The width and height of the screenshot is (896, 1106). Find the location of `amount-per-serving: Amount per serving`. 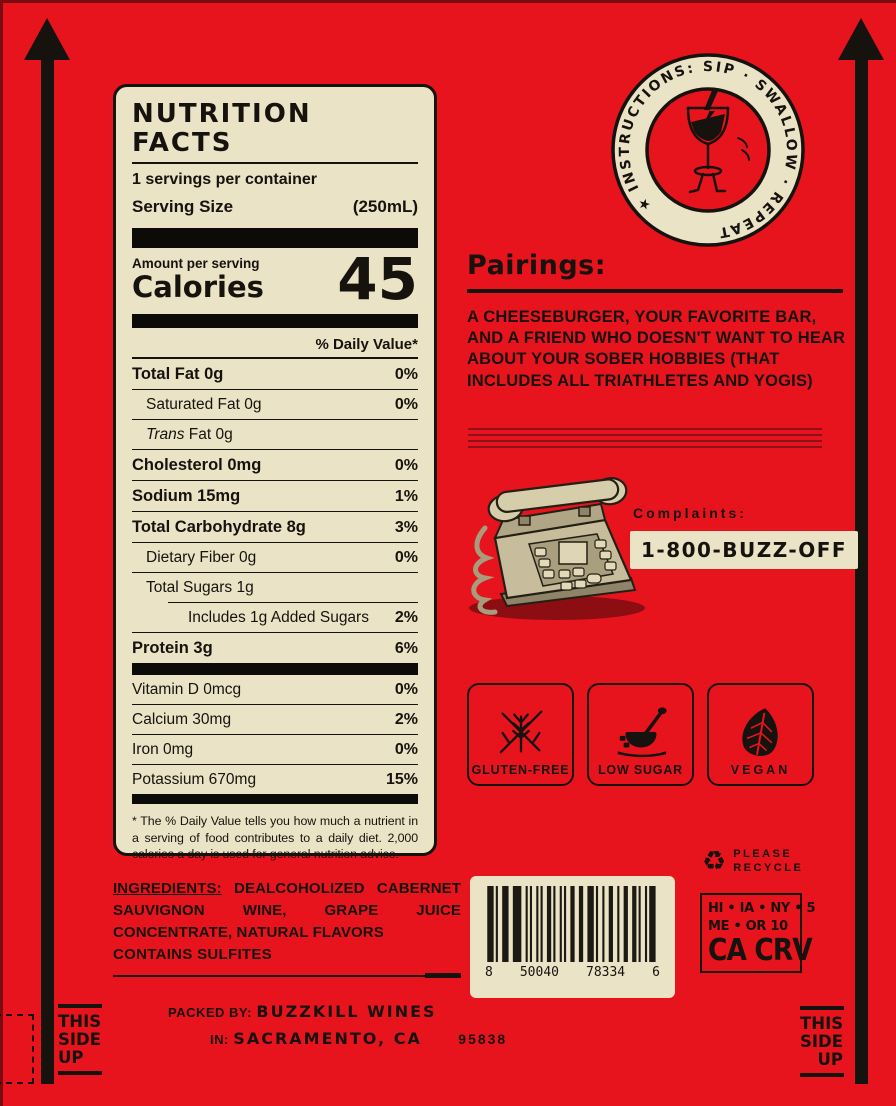

amount-per-serving: Amount per serving is located at coordinates (196, 263).